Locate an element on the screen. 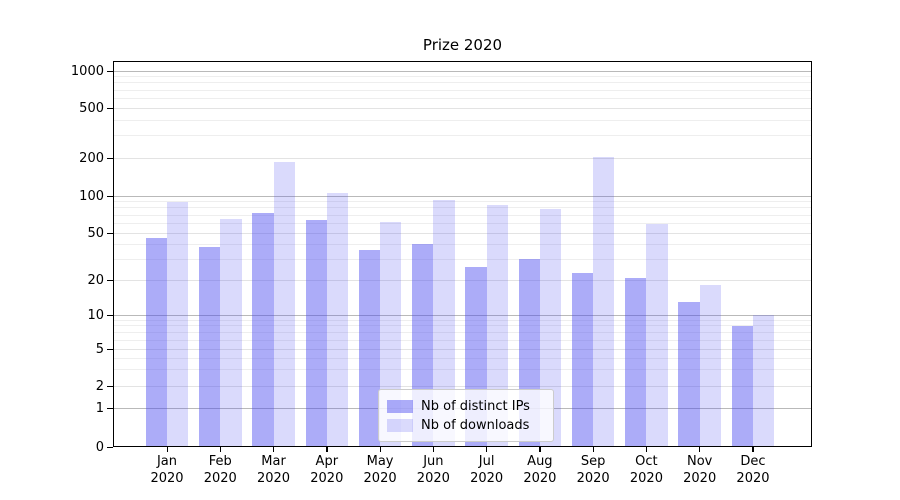  legend: Nb of distinct IPs Nb of downloads is located at coordinates (466, 415).